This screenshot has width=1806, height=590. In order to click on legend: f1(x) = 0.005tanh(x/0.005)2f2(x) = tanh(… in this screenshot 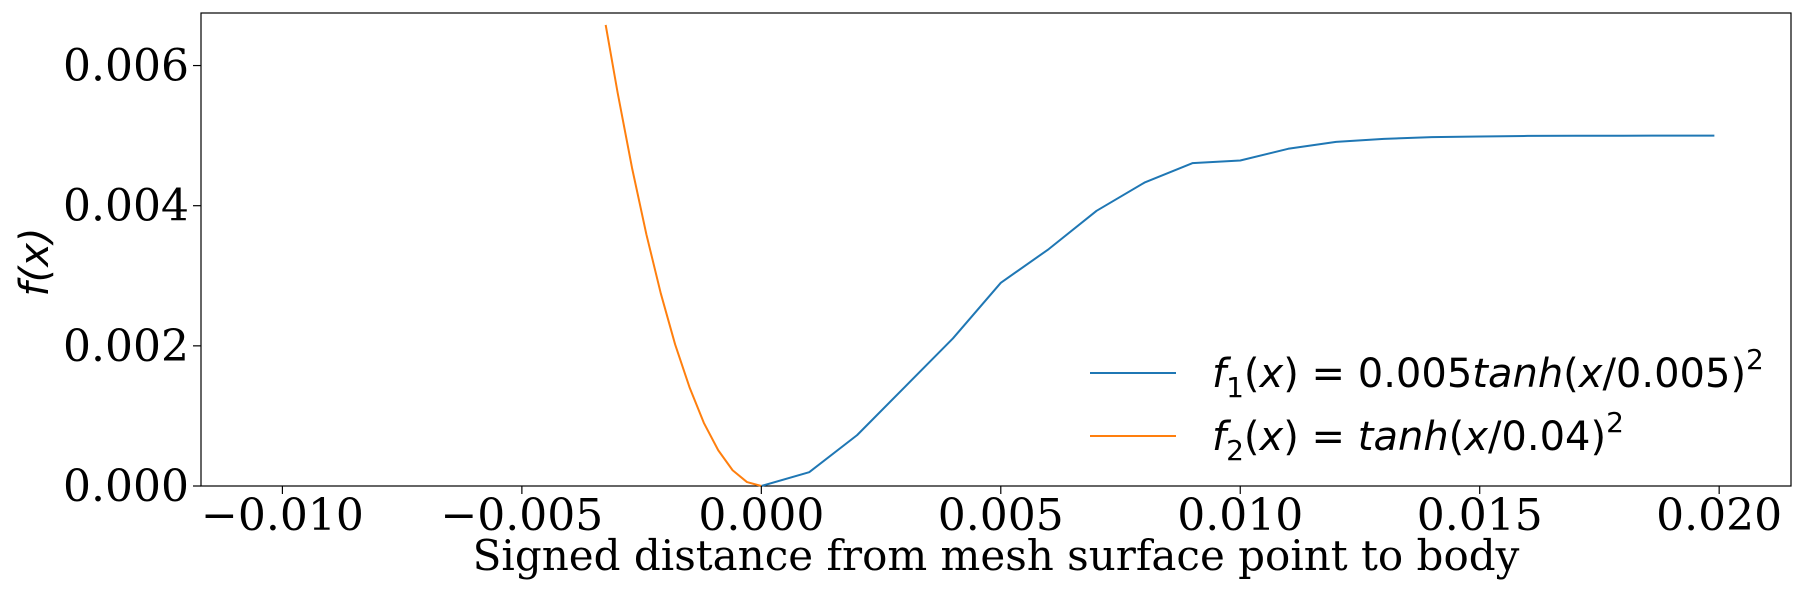, I will do `click(1427, 405)`.